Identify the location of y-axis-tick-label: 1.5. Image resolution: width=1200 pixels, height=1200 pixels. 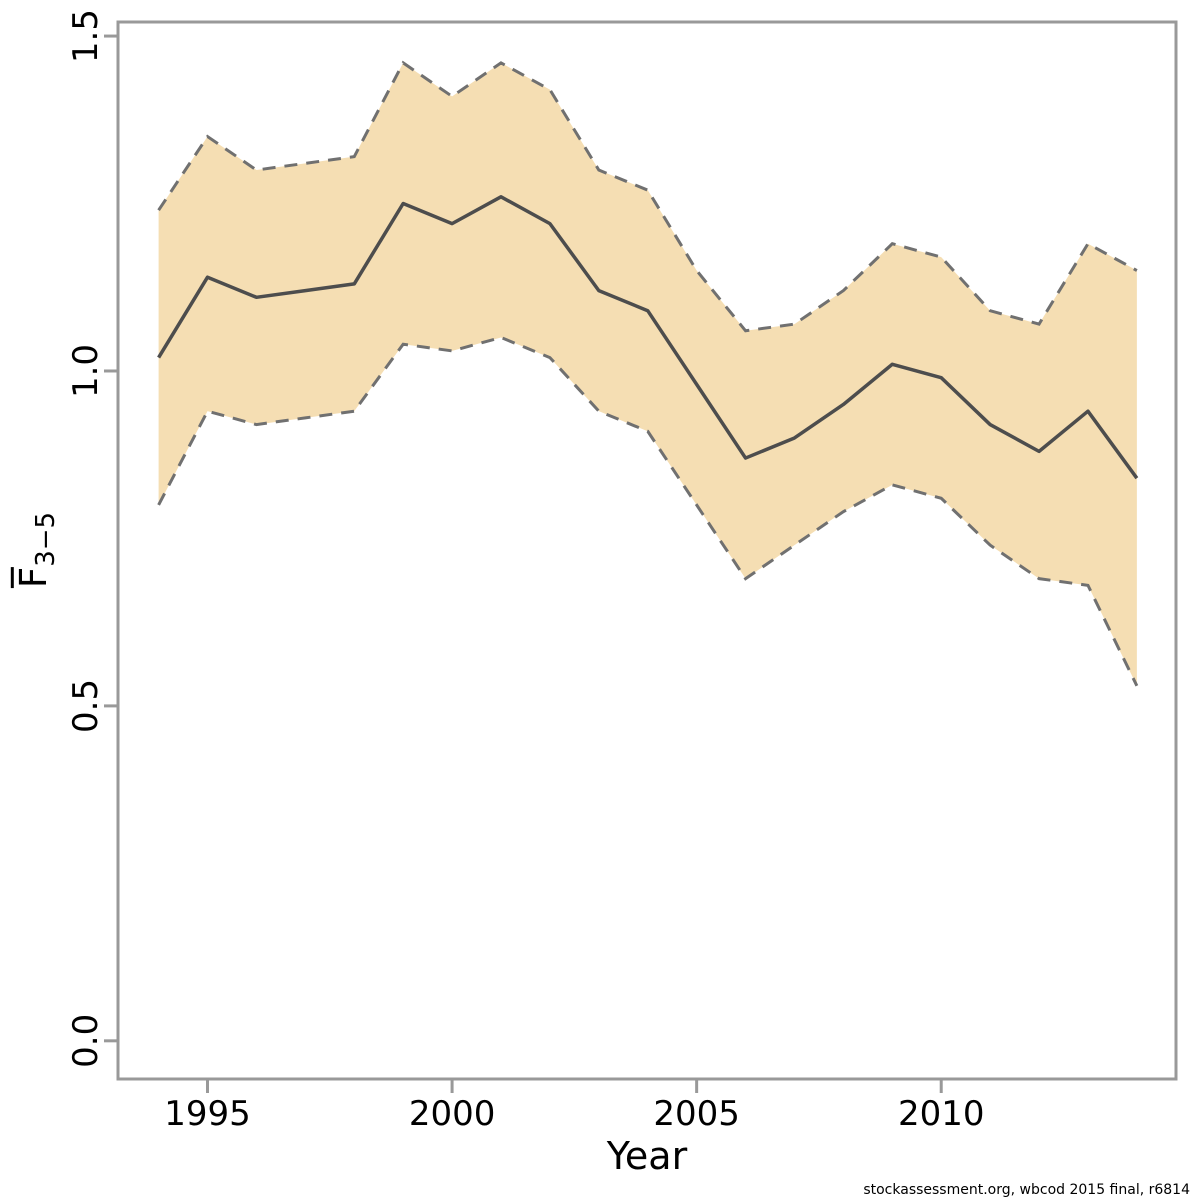
(86, 36).